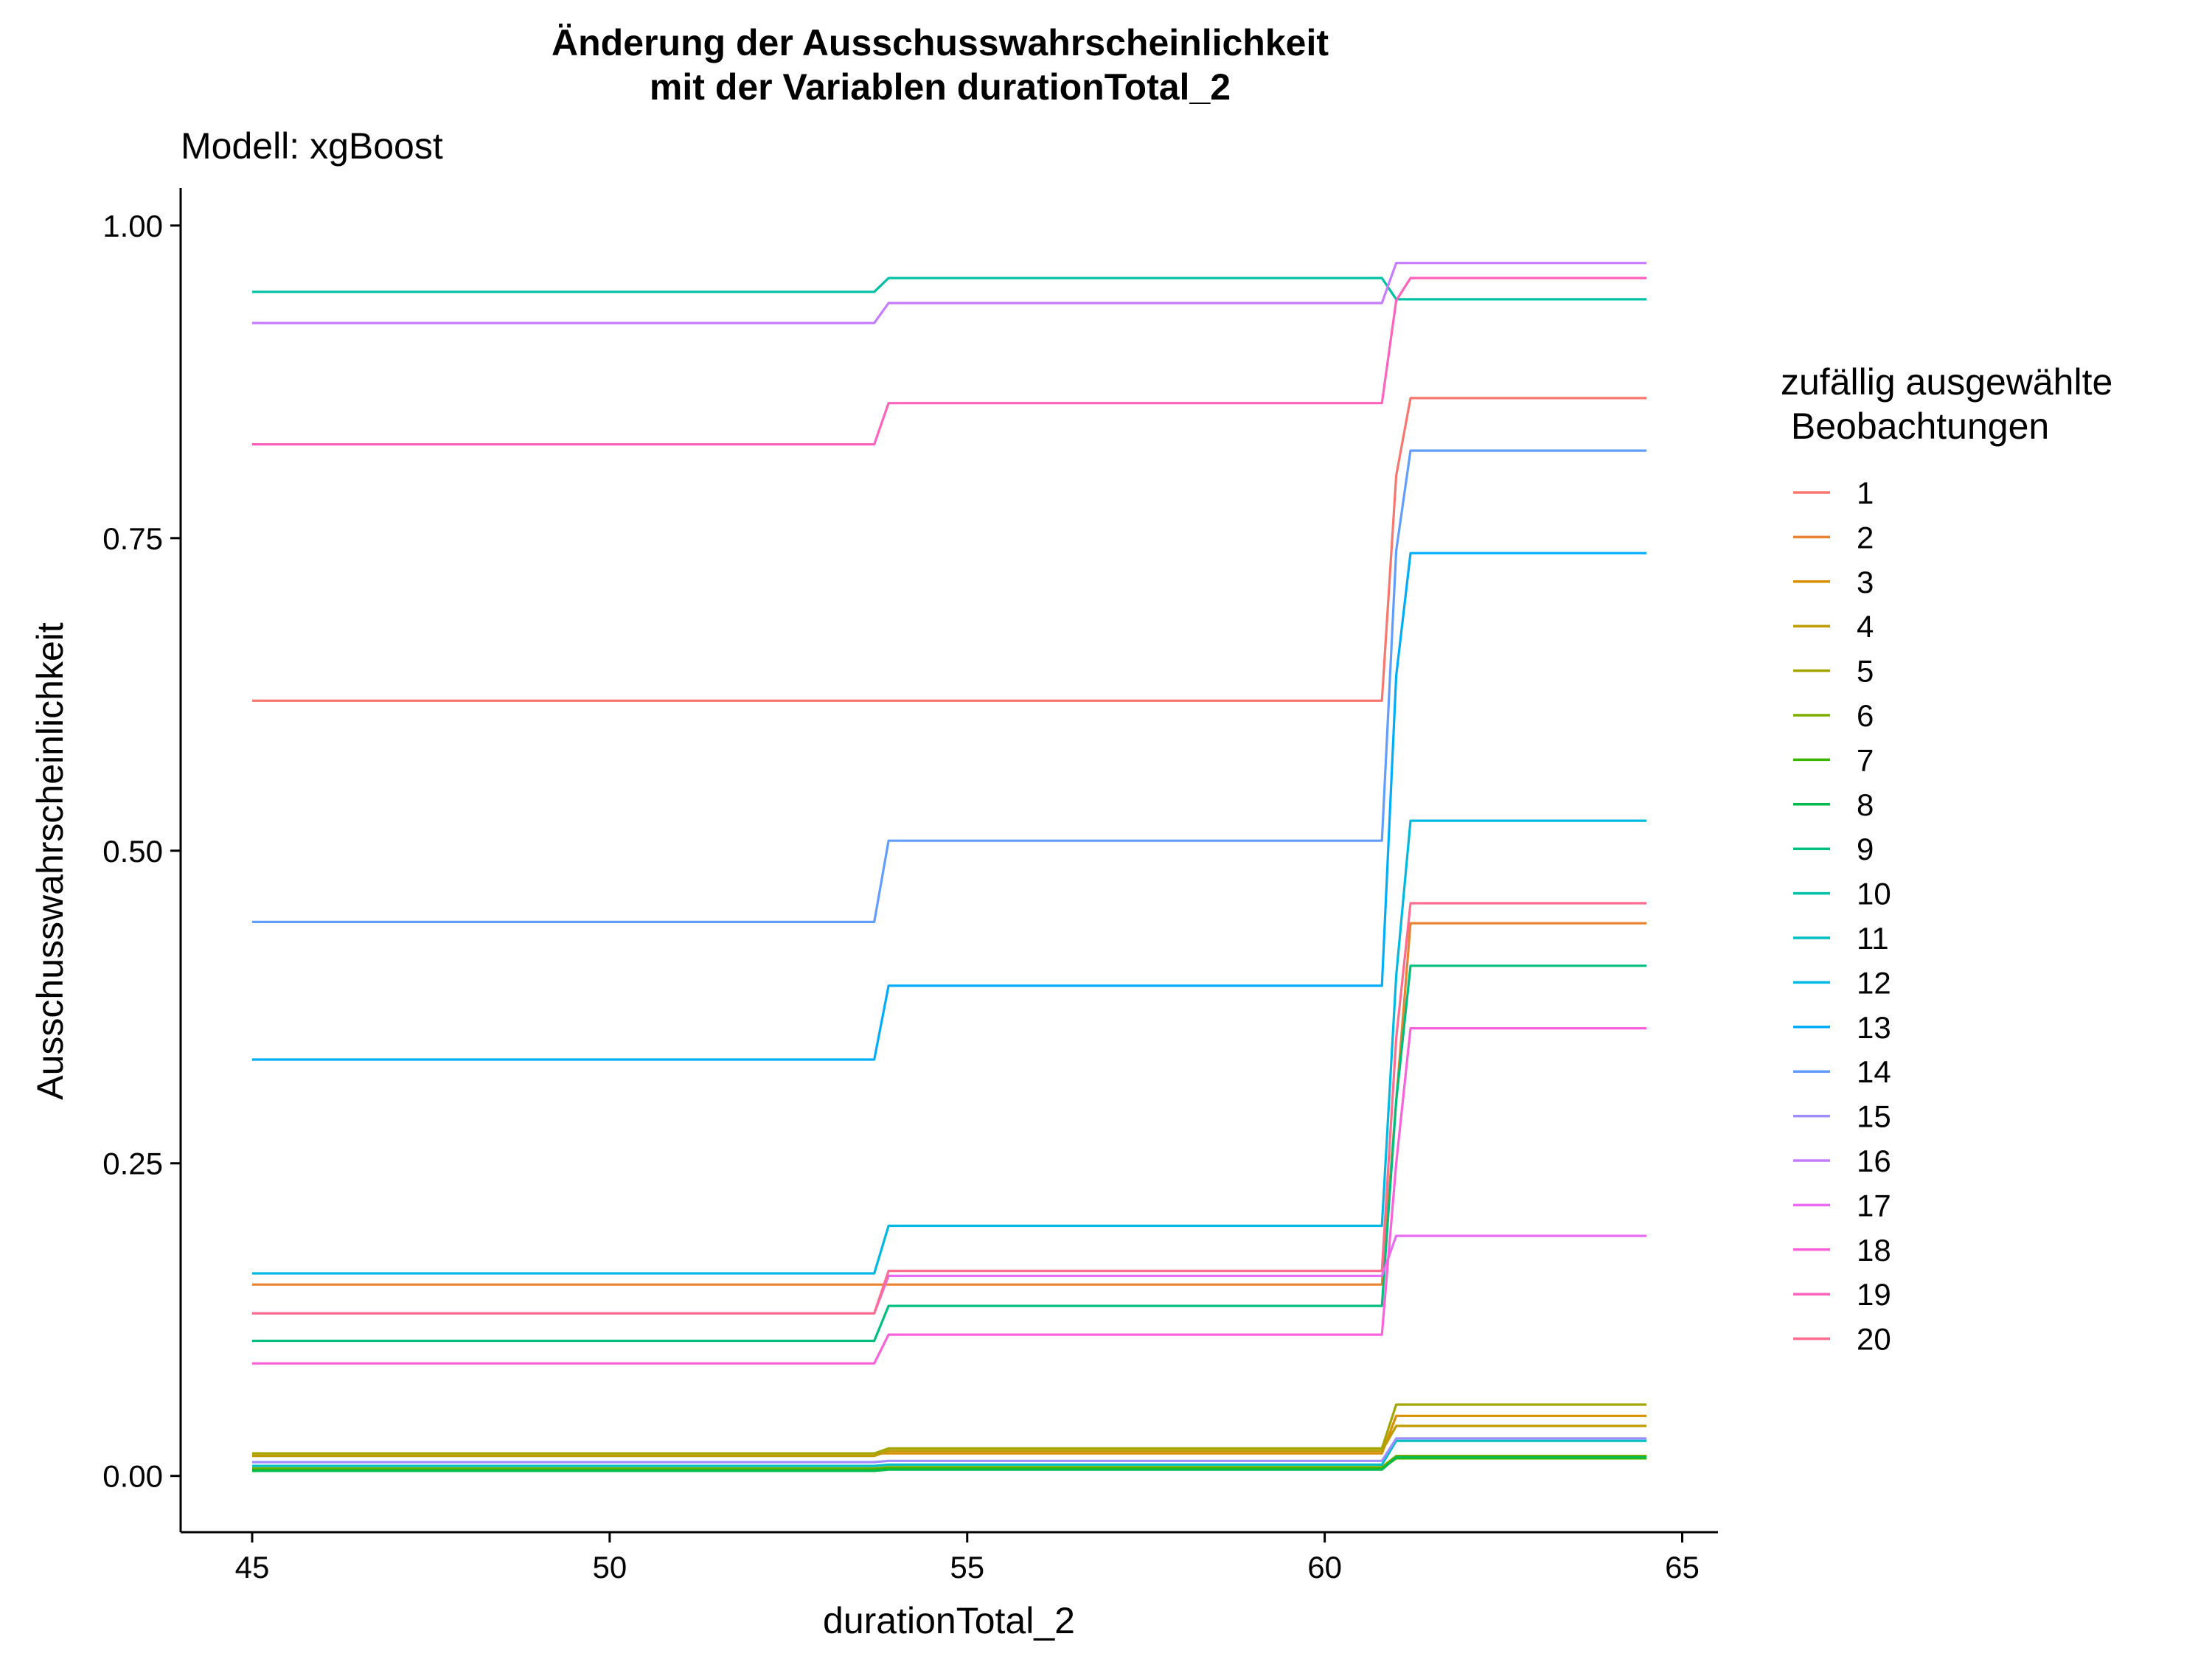 Image resolution: width=2212 pixels, height=1659 pixels. Describe the element at coordinates (1874, 1071) in the screenshot. I see `legend-label-14: 14` at that location.